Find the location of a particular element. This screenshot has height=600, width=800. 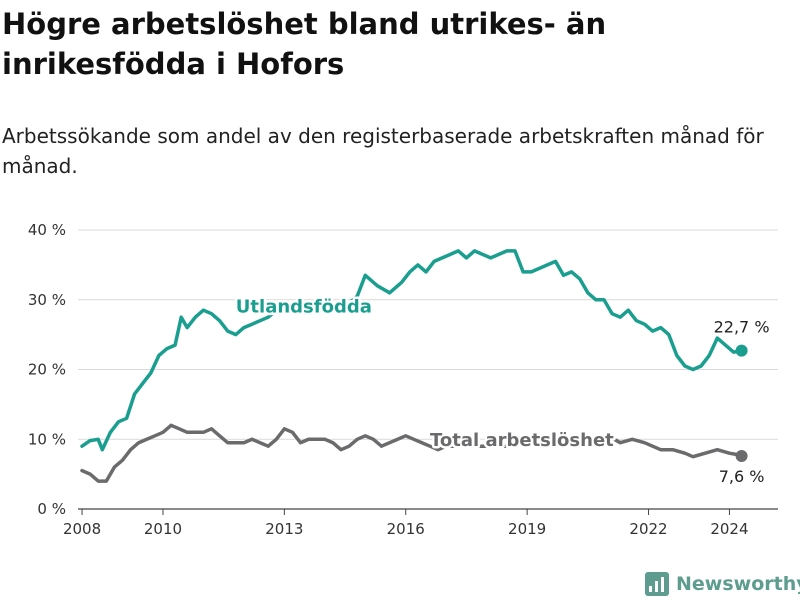

brand-logo: Newsworthy is located at coordinates (722, 584).